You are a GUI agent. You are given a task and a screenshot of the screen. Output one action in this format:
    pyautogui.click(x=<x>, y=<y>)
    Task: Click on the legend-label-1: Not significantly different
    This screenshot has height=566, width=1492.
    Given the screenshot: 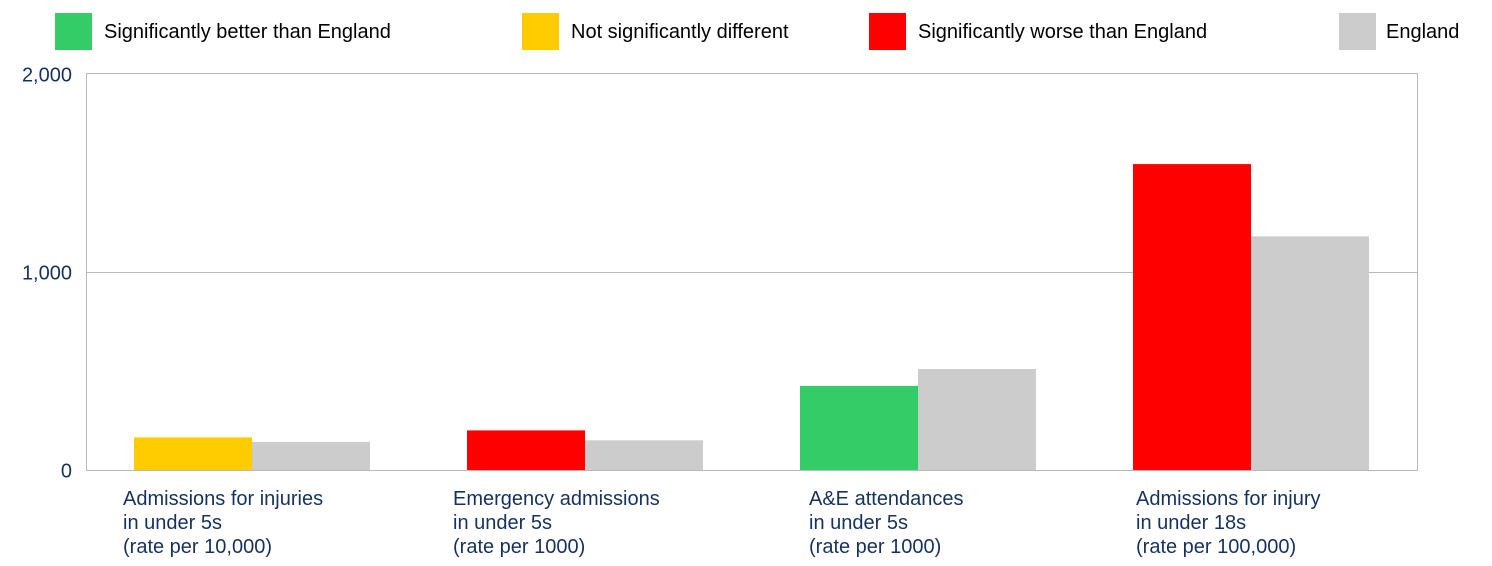 What is the action you would take?
    pyautogui.click(x=680, y=32)
    